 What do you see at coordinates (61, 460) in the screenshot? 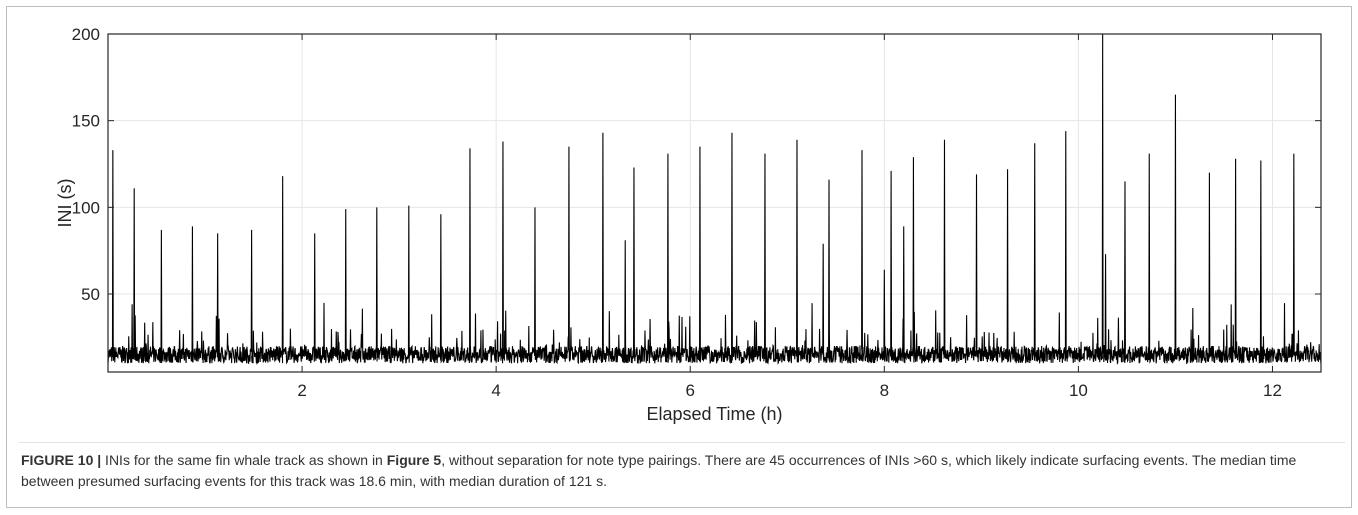
I see `caption-label: FIGURE 10 |` at bounding box center [61, 460].